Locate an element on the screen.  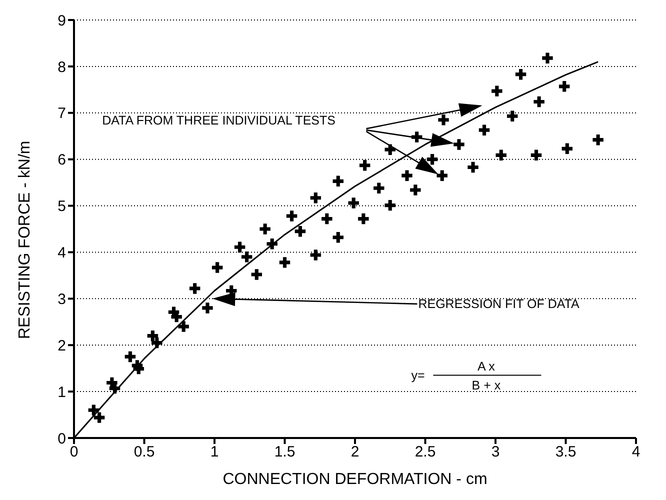
x-axis-title: CONNECTION DEFORMATION - cm is located at coordinates (355, 479).